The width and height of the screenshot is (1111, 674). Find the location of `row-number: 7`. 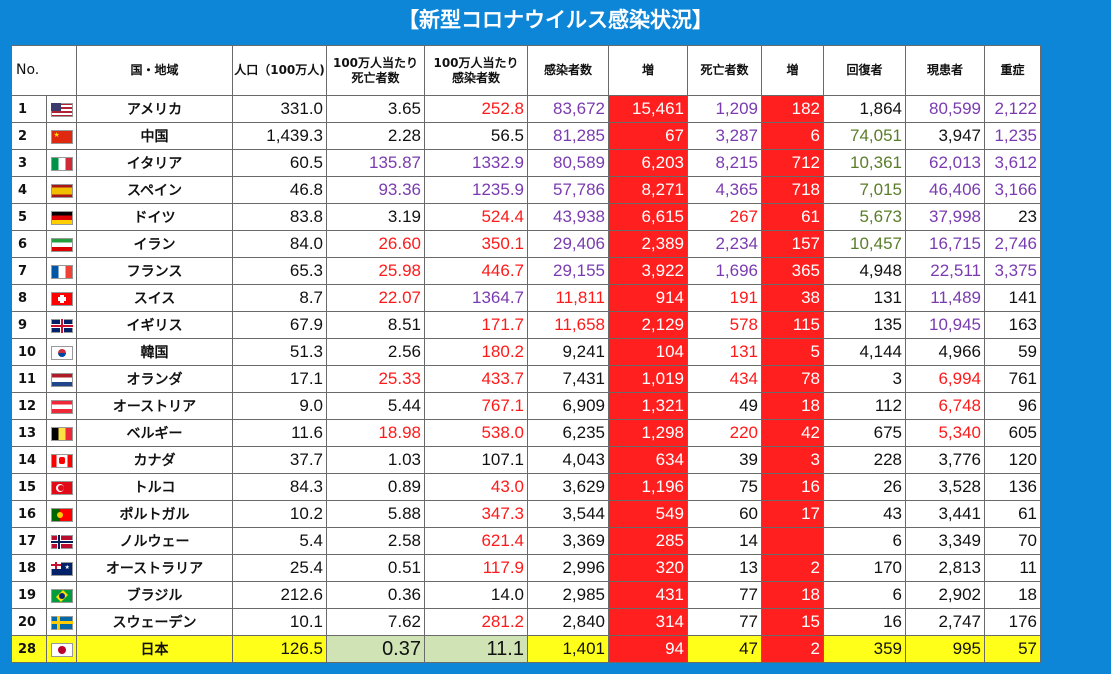

row-number: 7 is located at coordinates (29, 271).